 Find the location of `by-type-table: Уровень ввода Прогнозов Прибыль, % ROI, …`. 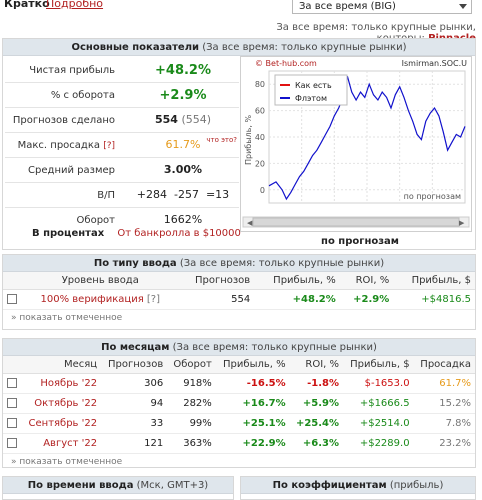

by-type-table: Уровень ввода Прогнозов Прибыль, % ROI, … is located at coordinates (239, 291).